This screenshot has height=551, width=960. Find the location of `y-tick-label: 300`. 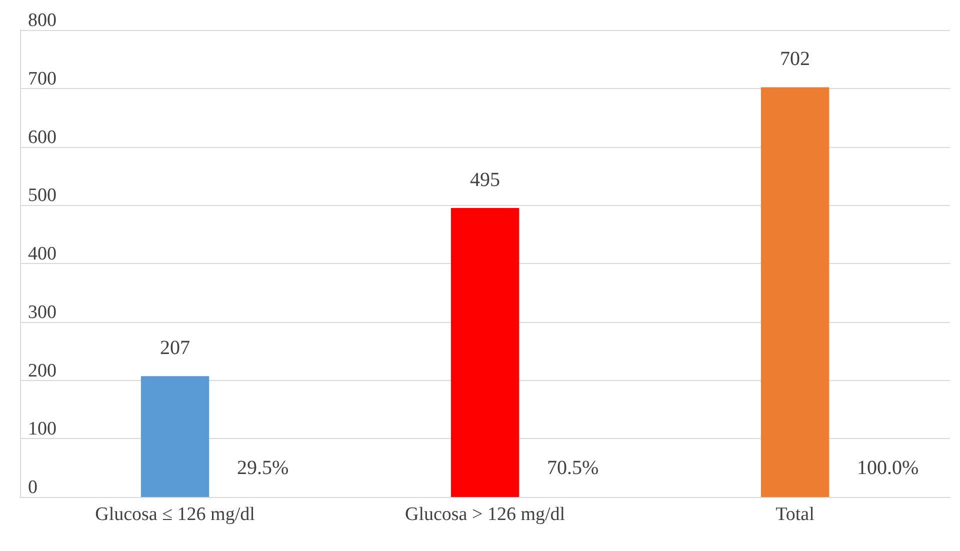

y-tick-label: 300 is located at coordinates (42, 312).